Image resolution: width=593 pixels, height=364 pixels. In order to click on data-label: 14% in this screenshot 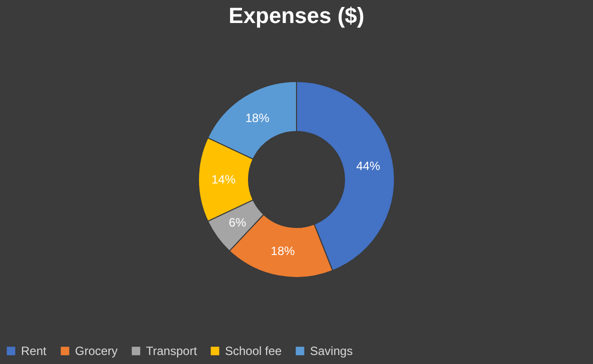, I will do `click(223, 179)`.